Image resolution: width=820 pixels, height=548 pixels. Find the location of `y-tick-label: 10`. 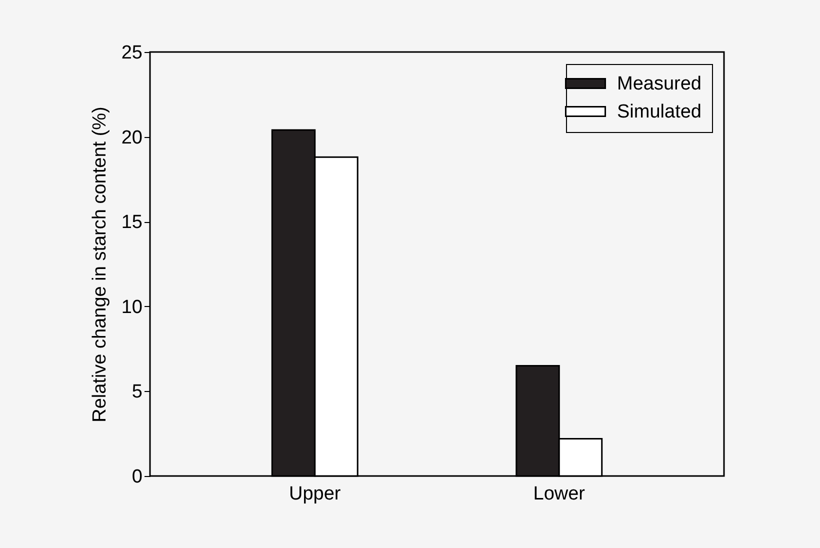

y-tick-label: 10 is located at coordinates (131, 307).